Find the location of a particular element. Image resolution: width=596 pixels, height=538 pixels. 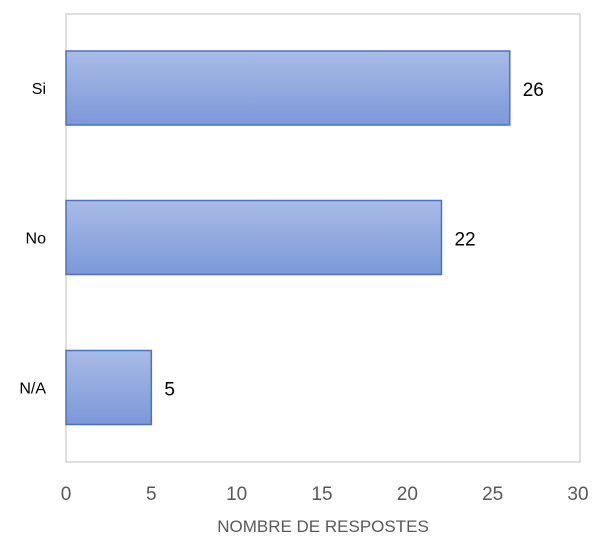

x-tick-label: 30 is located at coordinates (577, 494).